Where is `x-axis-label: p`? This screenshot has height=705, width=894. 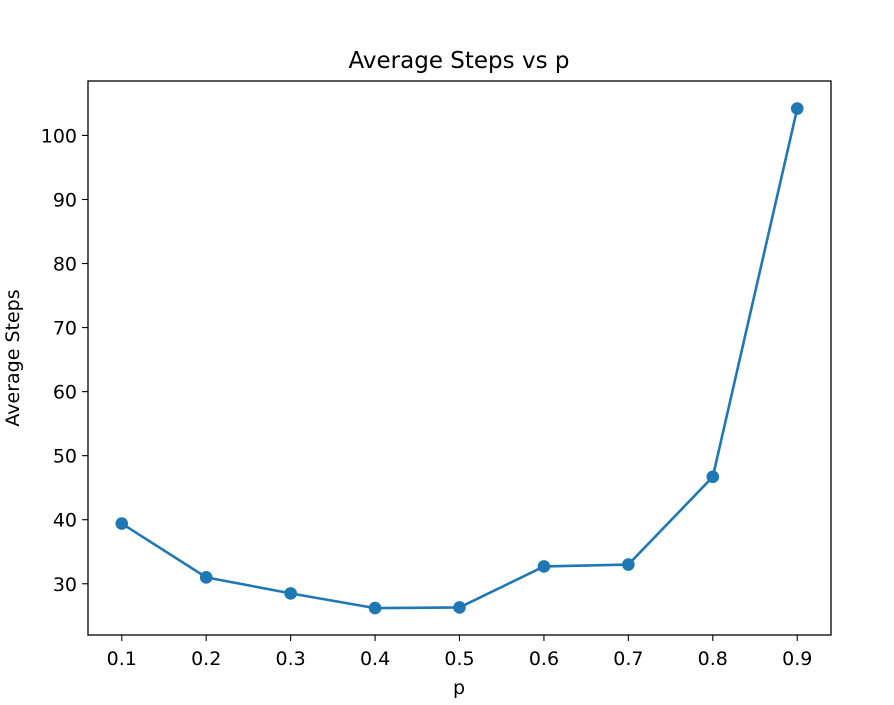
x-axis-label: p is located at coordinates (459, 688).